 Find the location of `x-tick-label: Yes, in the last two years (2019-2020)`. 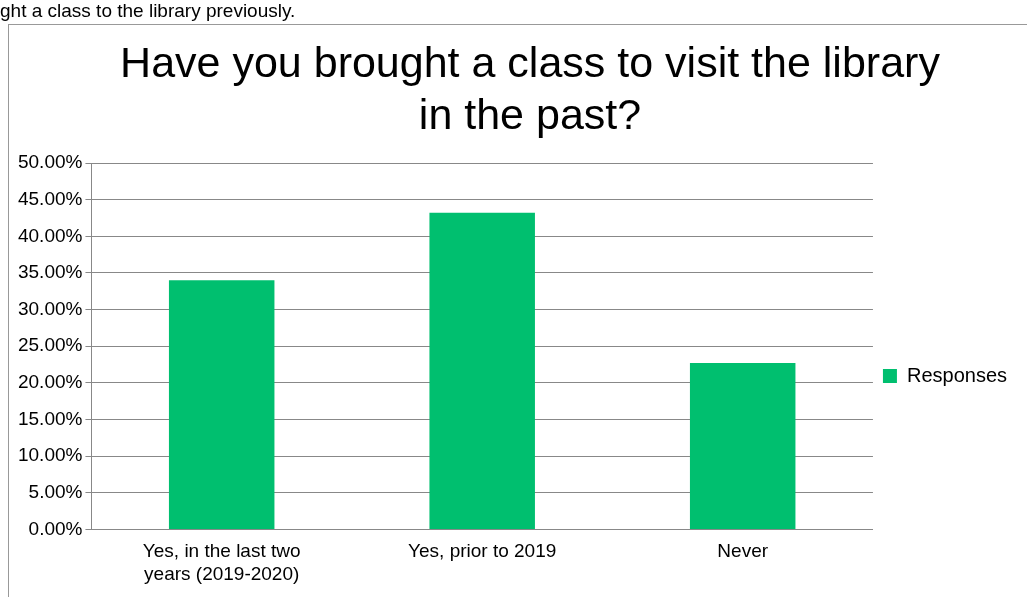

x-tick-label: Yes, in the last two years (2019-2020) is located at coordinates (221, 562).